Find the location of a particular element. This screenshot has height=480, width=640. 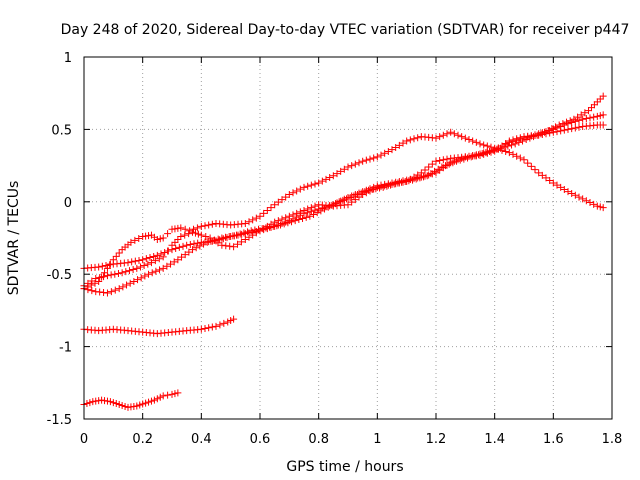

x-tick-label: 0.6 is located at coordinates (260, 439).